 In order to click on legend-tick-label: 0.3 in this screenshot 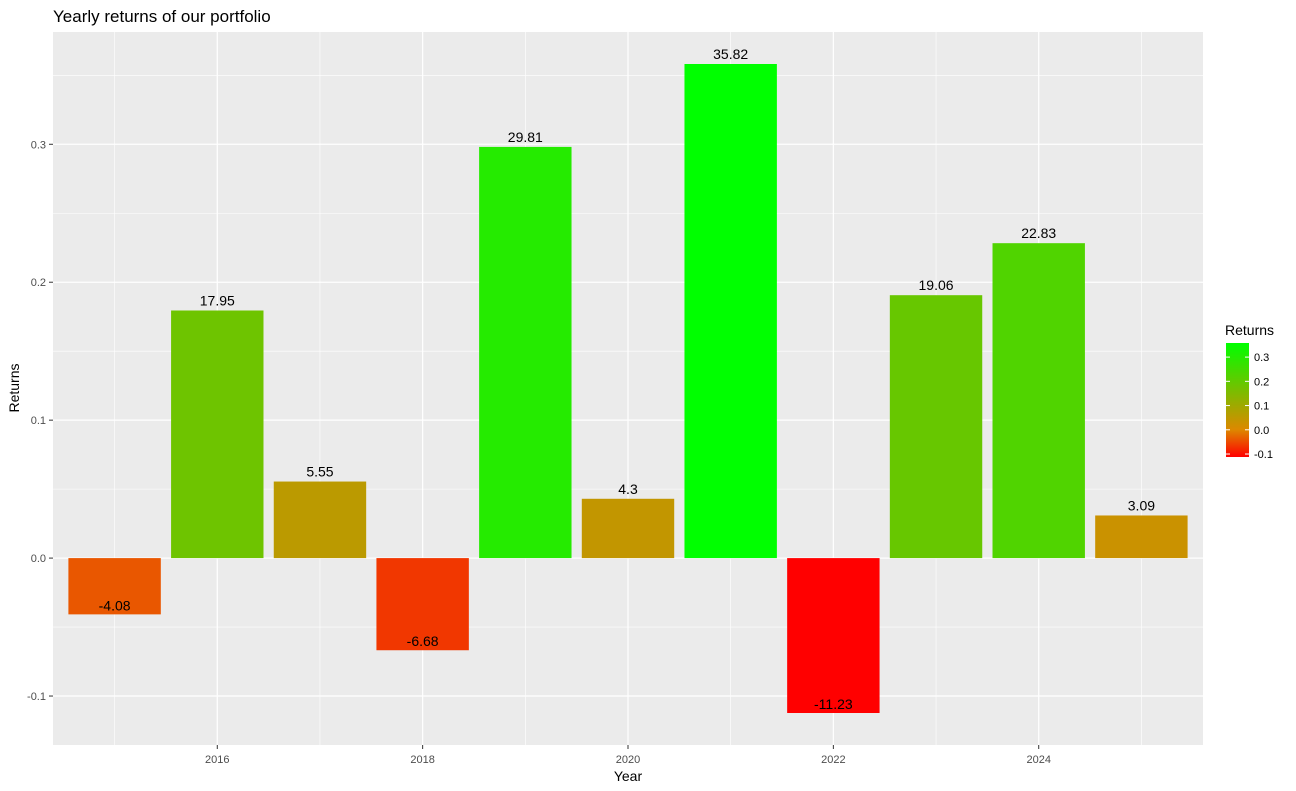, I will do `click(1261, 358)`.